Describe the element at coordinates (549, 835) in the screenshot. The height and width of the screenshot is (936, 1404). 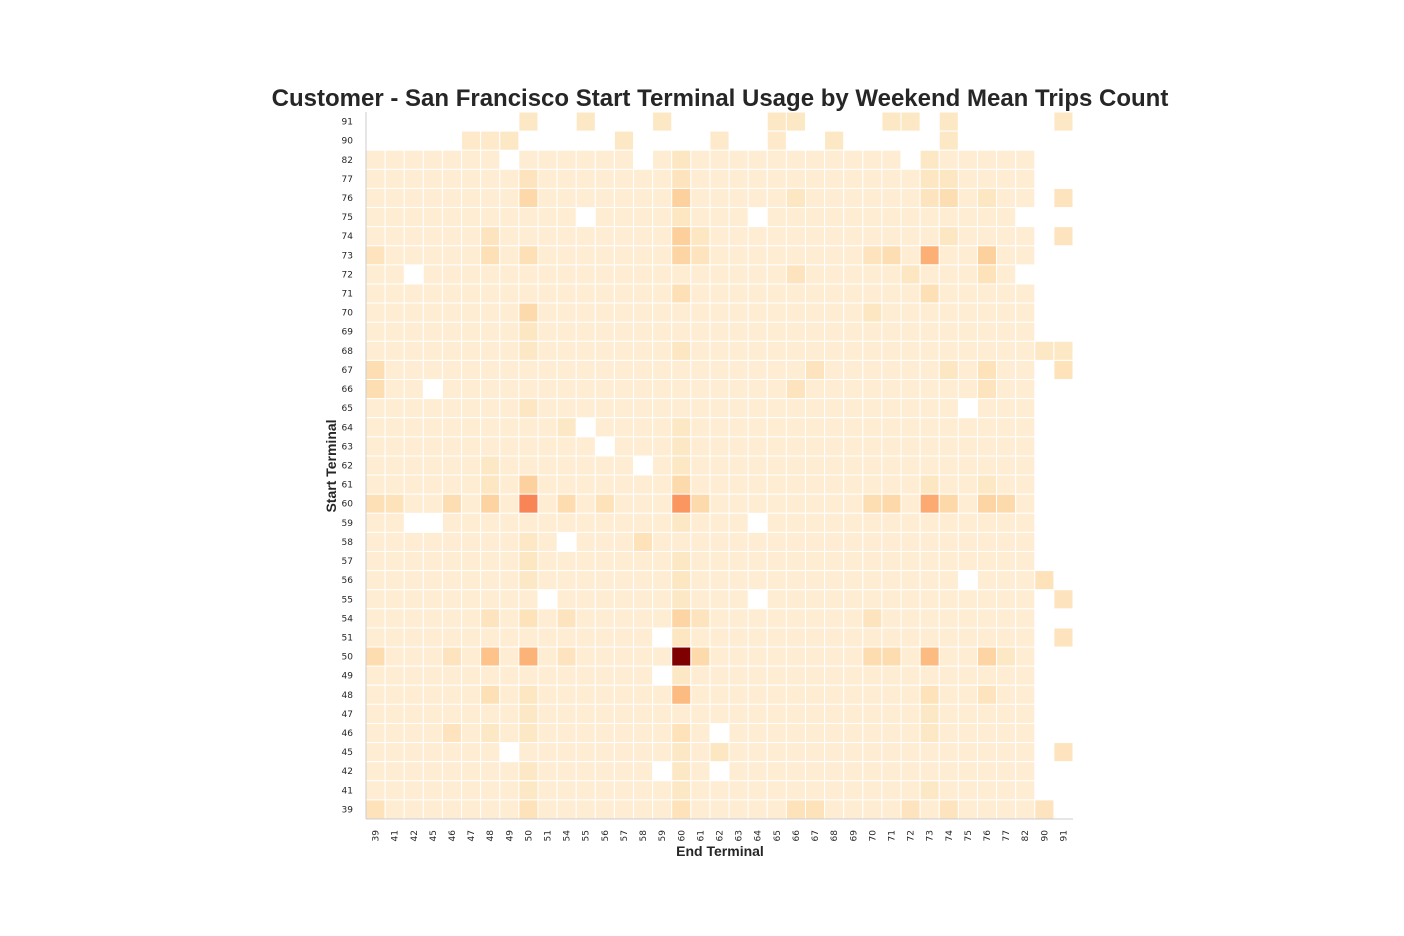
I see `x-tick-label: 51` at that location.